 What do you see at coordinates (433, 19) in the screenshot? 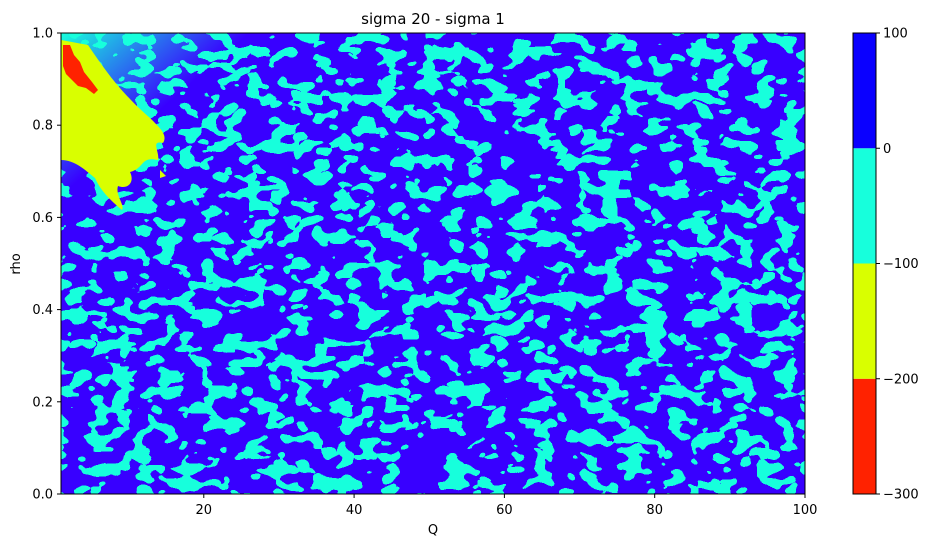
I see `chart-title: sigma 20 - sigma 1` at bounding box center [433, 19].